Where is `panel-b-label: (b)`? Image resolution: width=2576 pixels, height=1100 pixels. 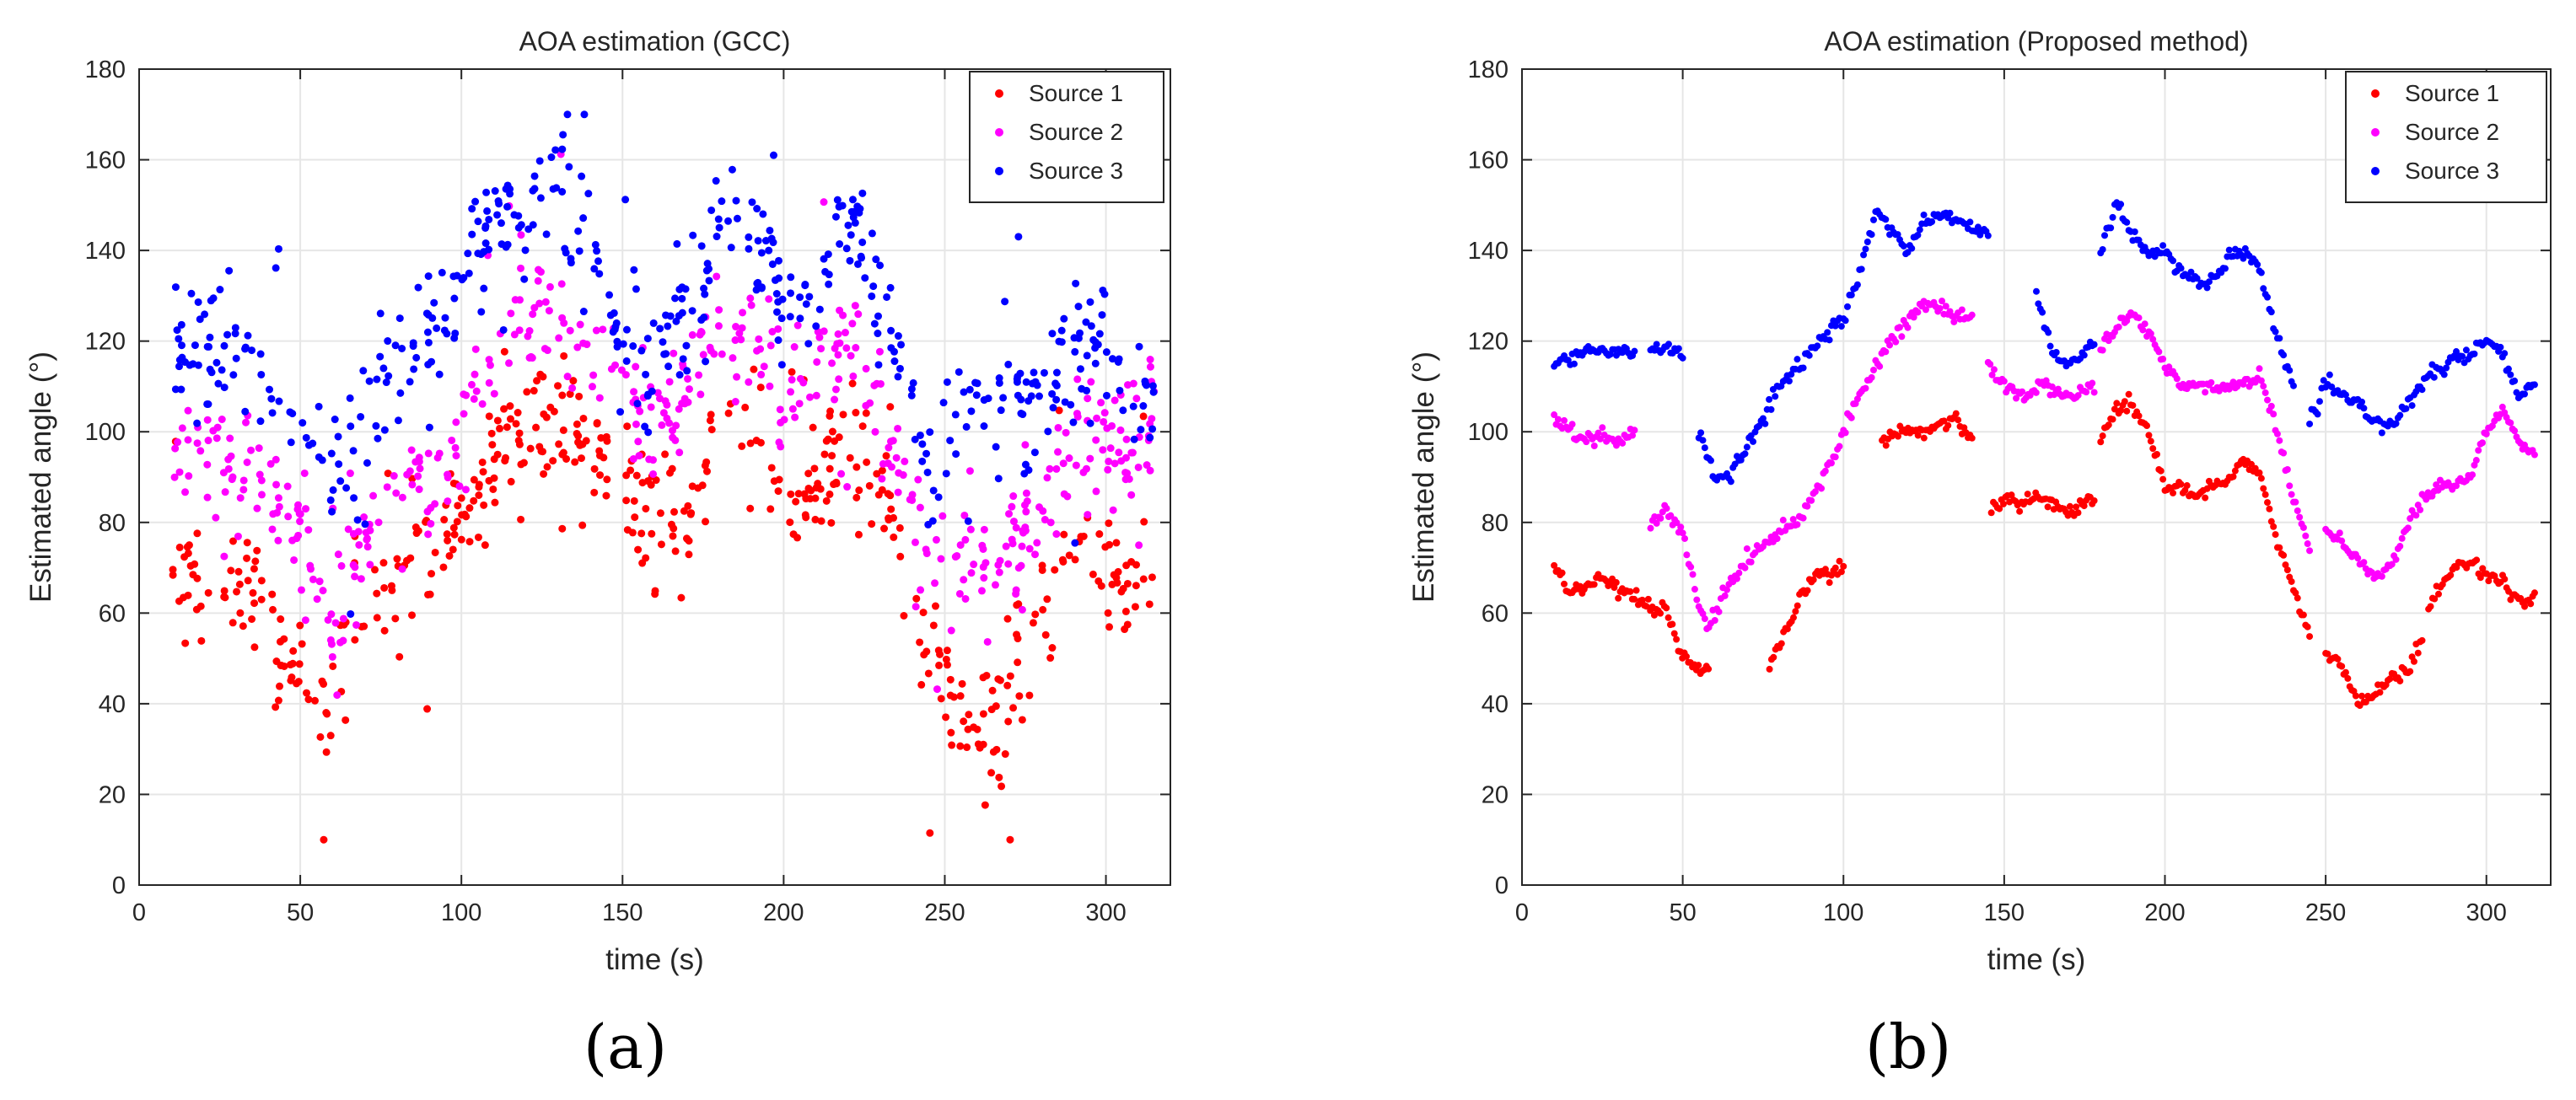
panel-b-label: (b) is located at coordinates (1908, 1046).